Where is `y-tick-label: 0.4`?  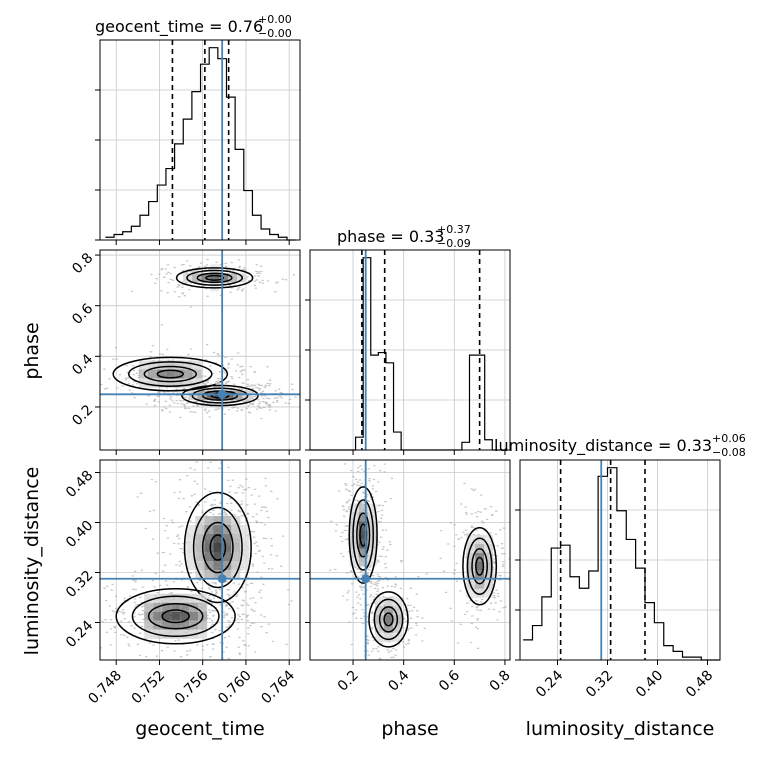
y-tick-label: 0.4 is located at coordinates (82, 364).